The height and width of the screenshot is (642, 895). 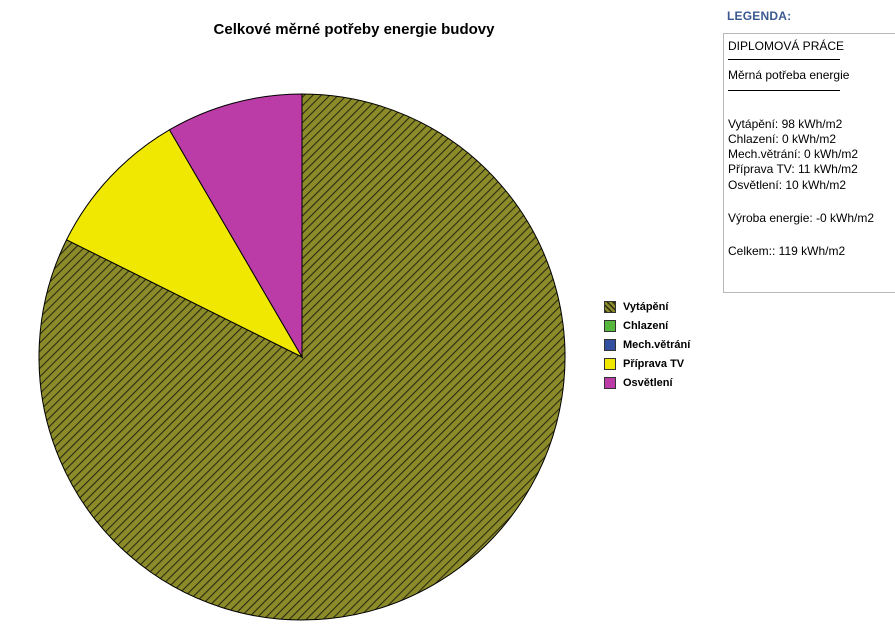 I want to click on legend-label-chlazeni: Chlazení, so click(x=646, y=325).